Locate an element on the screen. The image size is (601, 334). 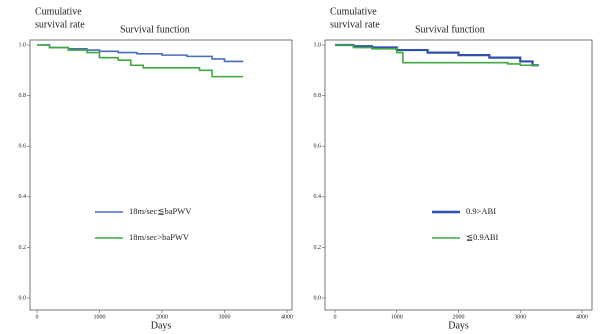
legend-label: ≦0.9ABI is located at coordinates (482, 237).